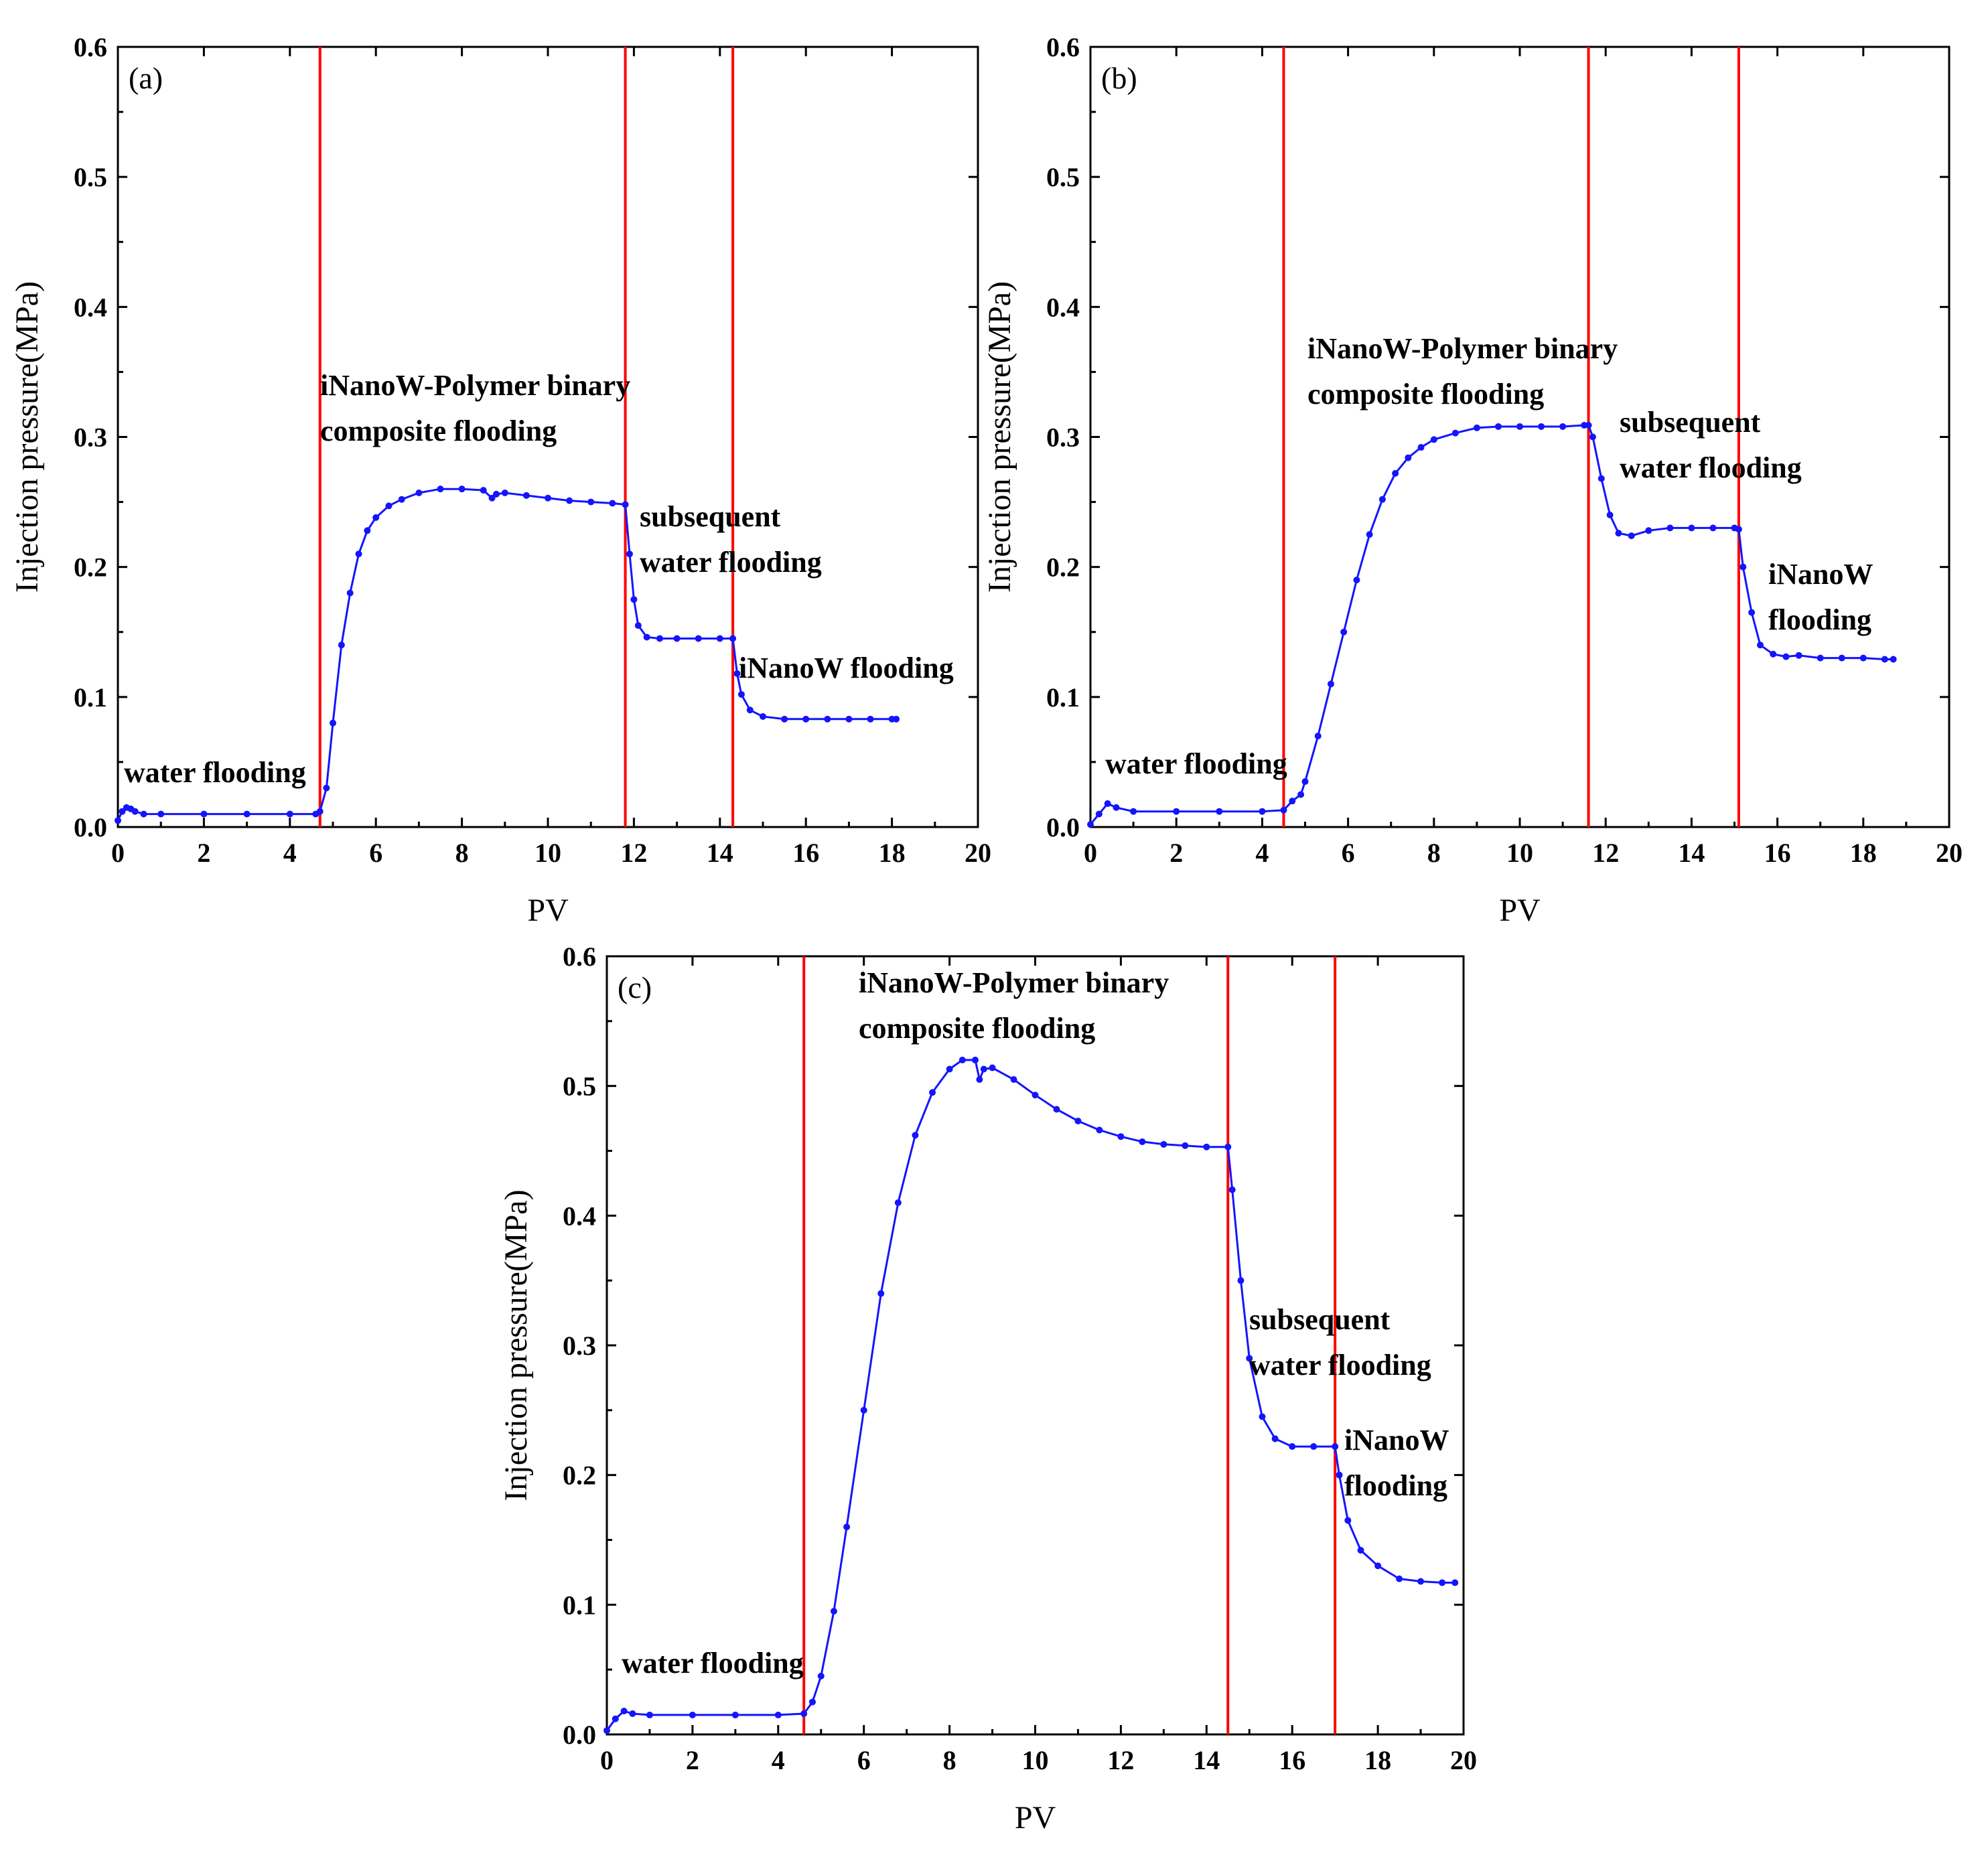  Describe the element at coordinates (710, 517) in the screenshot. I see `phase-annotation: subsequent` at that location.